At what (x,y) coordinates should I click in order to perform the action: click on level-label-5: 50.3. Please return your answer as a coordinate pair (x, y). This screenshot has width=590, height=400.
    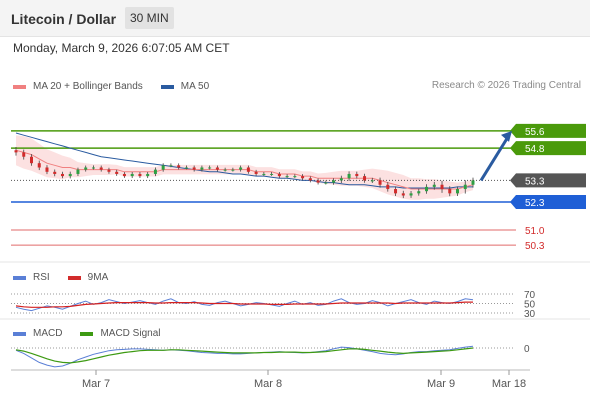
    Looking at the image, I should click on (535, 246).